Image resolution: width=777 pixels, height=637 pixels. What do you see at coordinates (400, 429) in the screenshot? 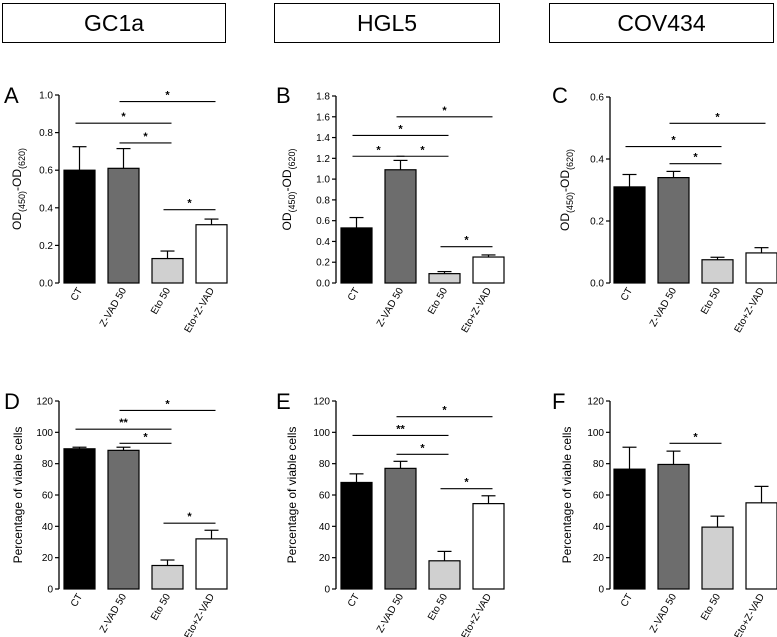
I see `significance-marker: **` at bounding box center [400, 429].